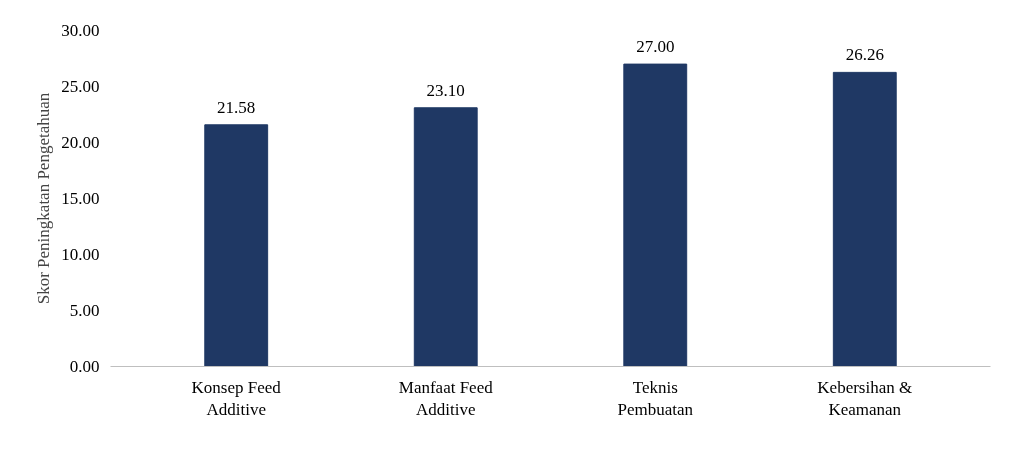 Image resolution: width=1028 pixels, height=464 pixels. What do you see at coordinates (655, 47) in the screenshot?
I see `data-label: 27.00` at bounding box center [655, 47].